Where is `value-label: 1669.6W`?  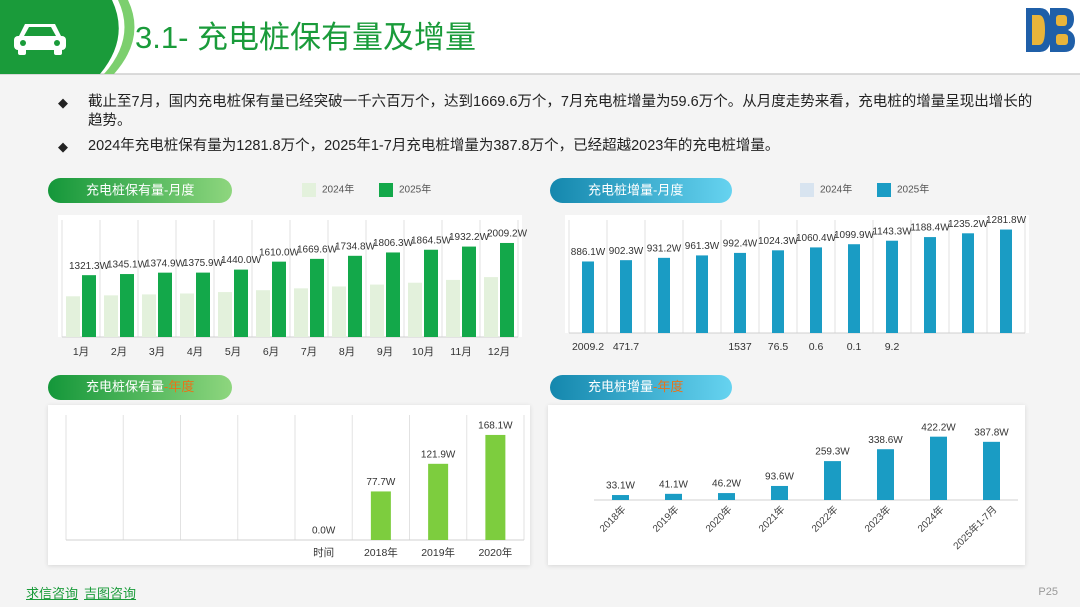
value-label: 1669.6W is located at coordinates (317, 250).